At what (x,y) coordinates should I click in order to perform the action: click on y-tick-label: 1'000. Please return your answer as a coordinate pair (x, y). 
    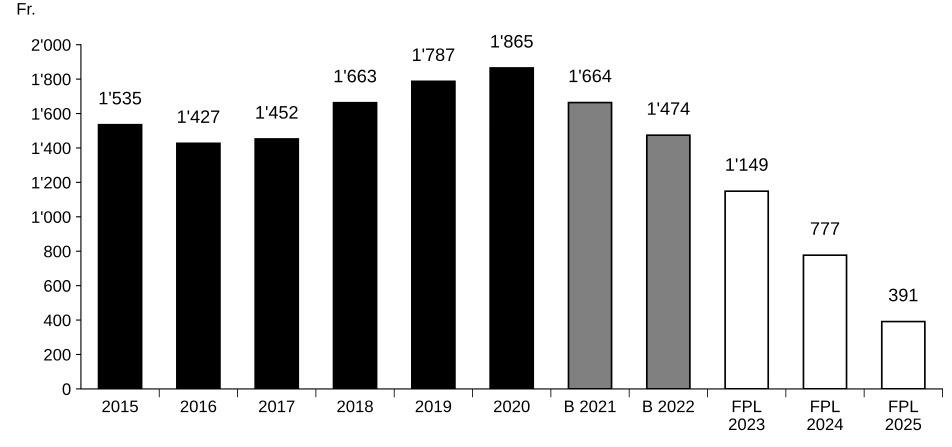
    Looking at the image, I should click on (51, 217).